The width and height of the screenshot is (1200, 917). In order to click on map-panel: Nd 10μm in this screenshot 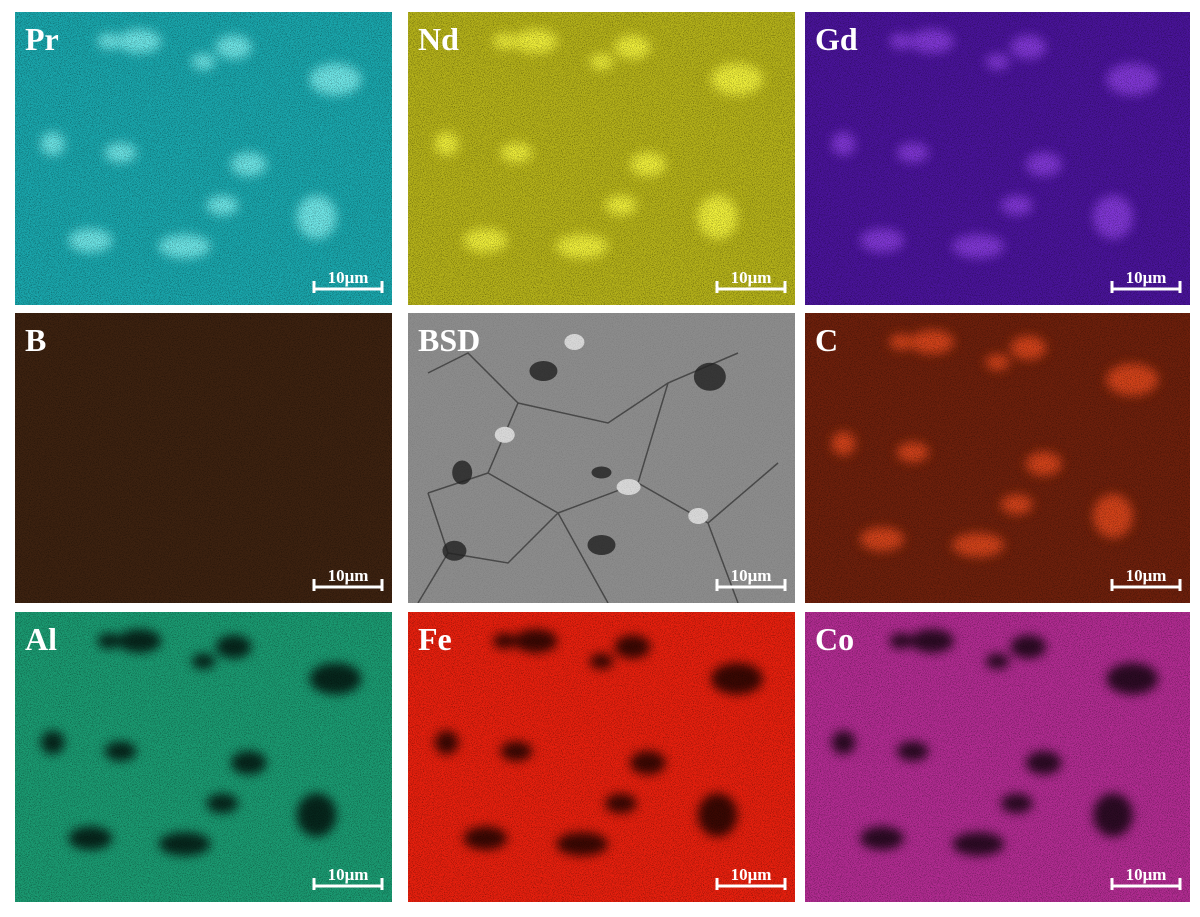, I will do `click(601, 158)`.